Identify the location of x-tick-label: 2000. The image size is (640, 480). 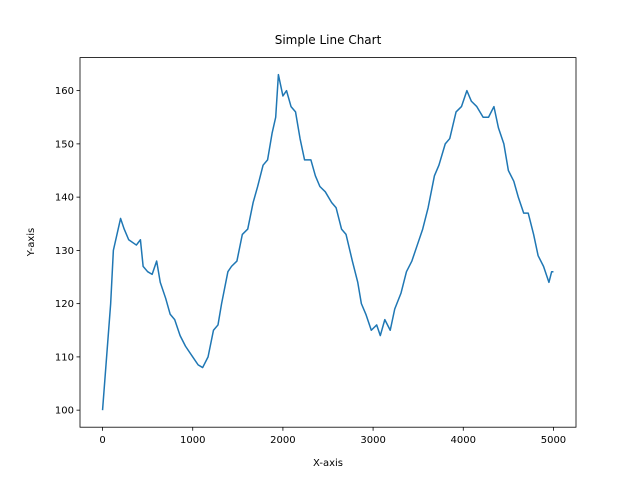
(282, 440).